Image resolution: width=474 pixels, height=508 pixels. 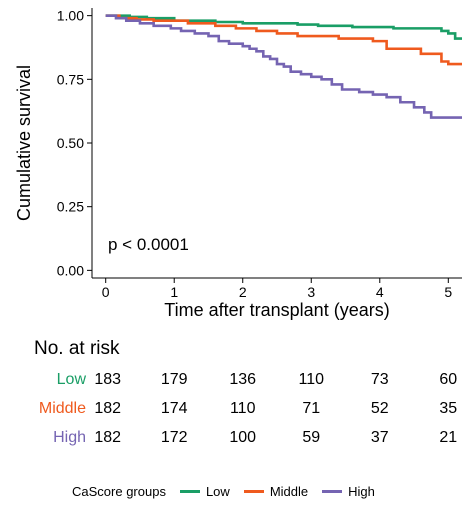 What do you see at coordinates (243, 379) in the screenshot?
I see `risk-value: 136` at bounding box center [243, 379].